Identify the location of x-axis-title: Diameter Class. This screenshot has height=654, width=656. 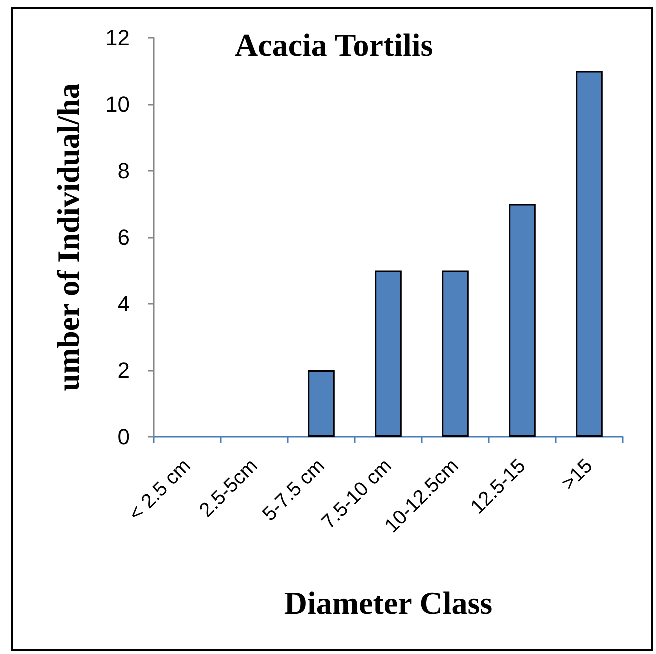
(388, 603).